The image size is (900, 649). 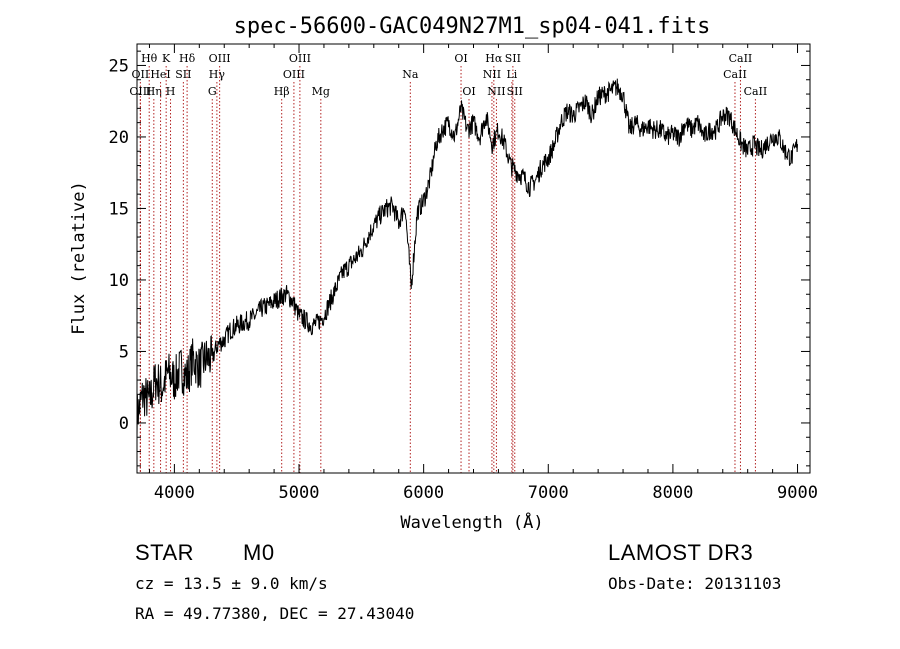 I want to click on marker-label-5: K, so click(x=166, y=58).